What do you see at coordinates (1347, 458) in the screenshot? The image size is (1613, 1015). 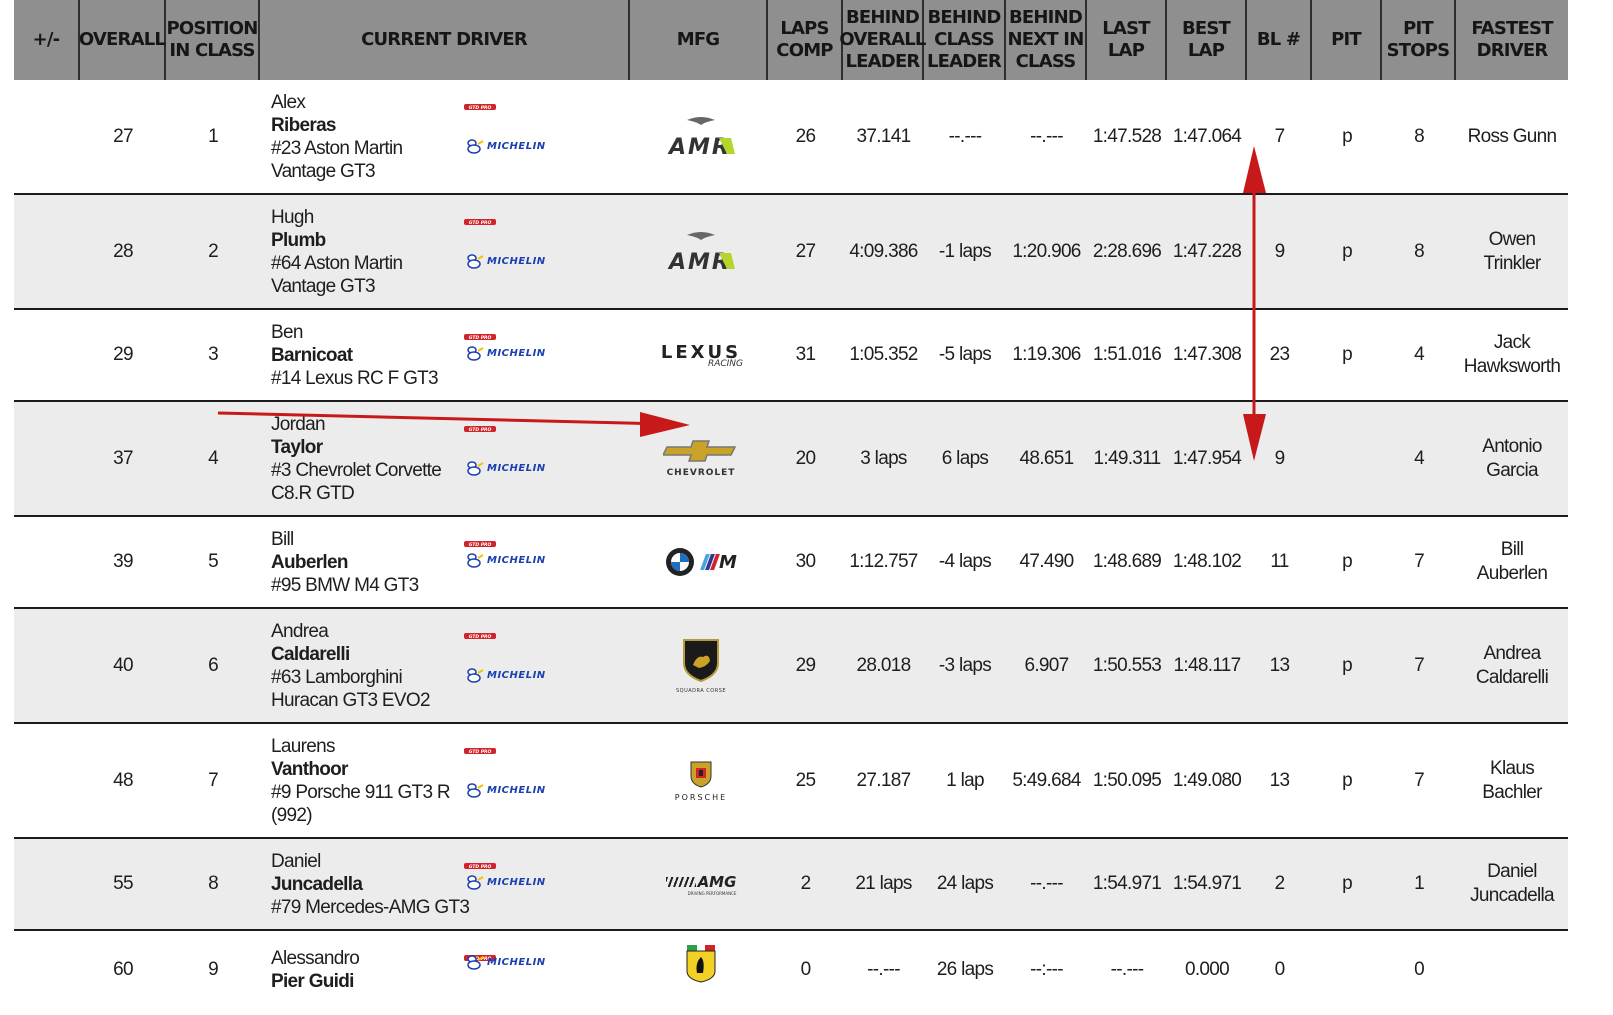 I see `pit-cell` at bounding box center [1347, 458].